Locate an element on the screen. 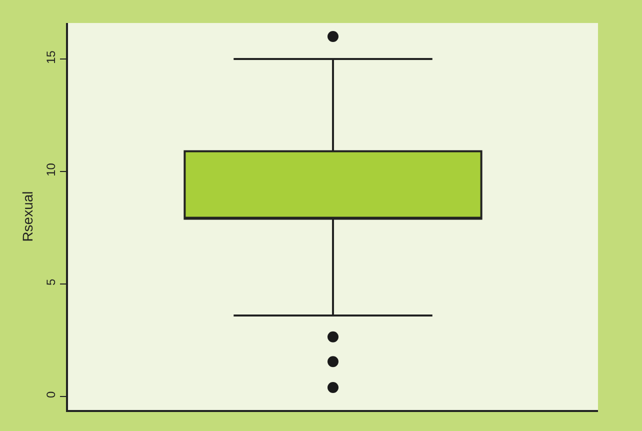  y-tick-label: 5 is located at coordinates (51, 282).